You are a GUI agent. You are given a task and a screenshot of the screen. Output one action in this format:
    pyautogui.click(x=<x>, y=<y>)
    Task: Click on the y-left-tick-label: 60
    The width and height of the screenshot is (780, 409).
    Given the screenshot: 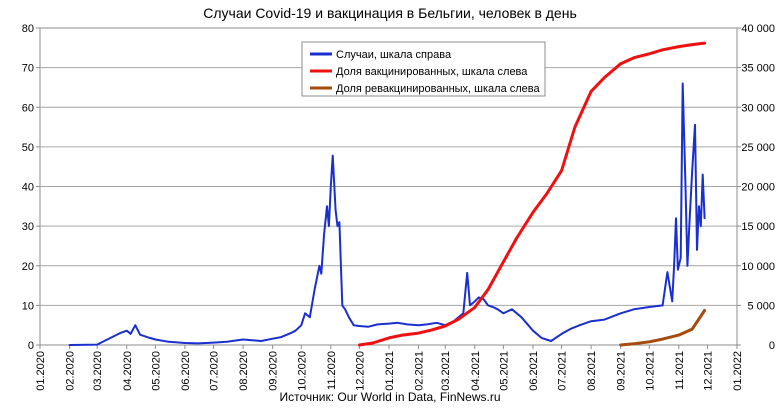 What is the action you would take?
    pyautogui.click(x=28, y=108)
    